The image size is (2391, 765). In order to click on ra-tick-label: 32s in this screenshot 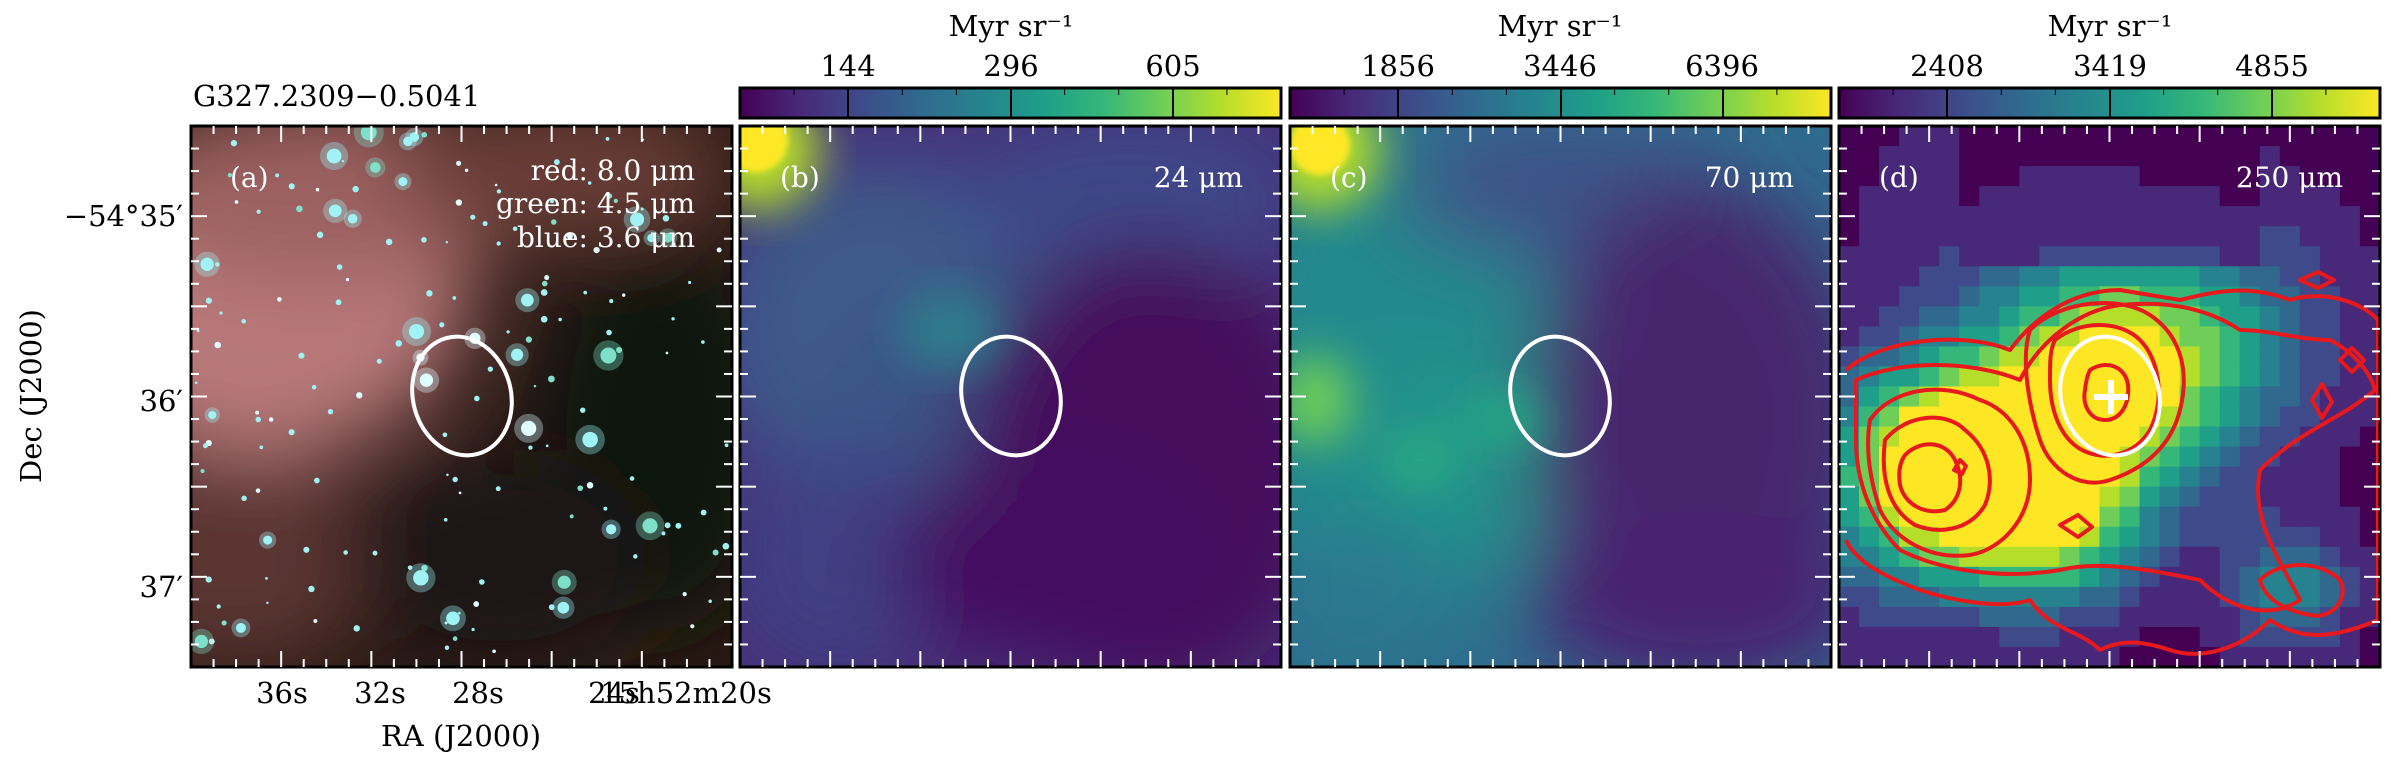, I will do `click(380, 693)`.